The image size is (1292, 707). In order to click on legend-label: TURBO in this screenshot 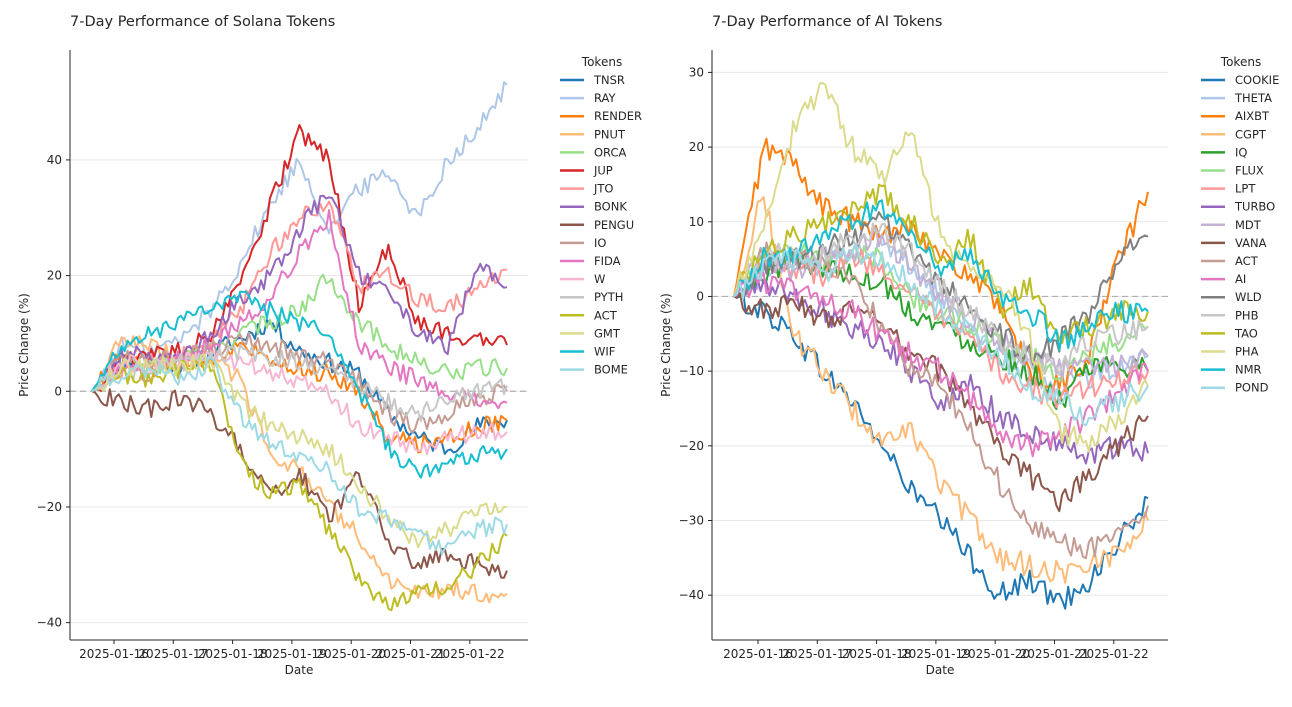, I will do `click(1254, 207)`.